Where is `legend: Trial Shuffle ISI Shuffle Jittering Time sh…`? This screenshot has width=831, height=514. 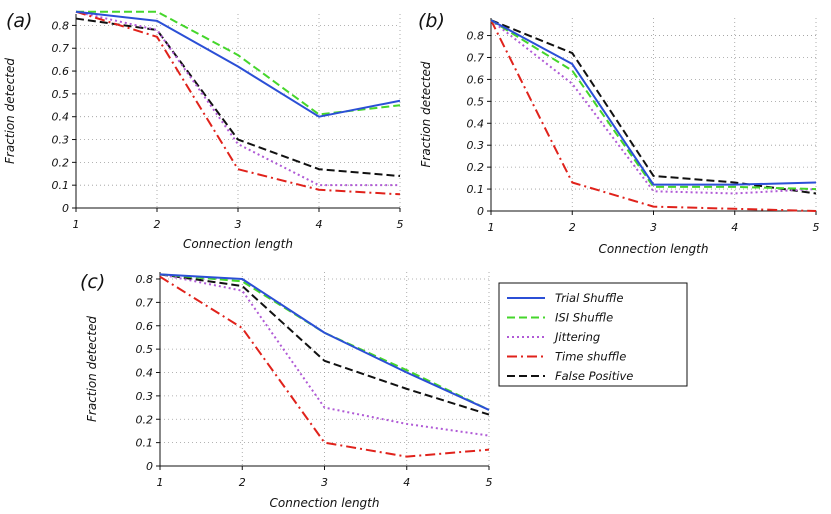
legend: Trial Shuffle ISI Shuffle Jittering Time sh… is located at coordinates (593, 334).